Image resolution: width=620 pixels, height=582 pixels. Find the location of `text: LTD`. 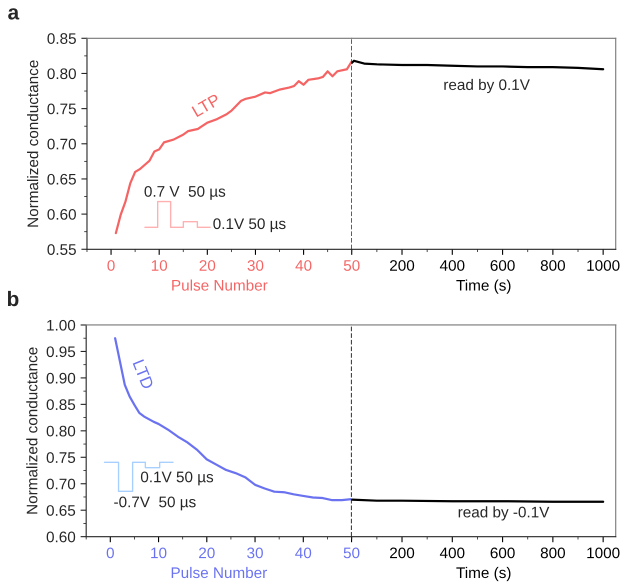

text: LTD is located at coordinates (143, 374).